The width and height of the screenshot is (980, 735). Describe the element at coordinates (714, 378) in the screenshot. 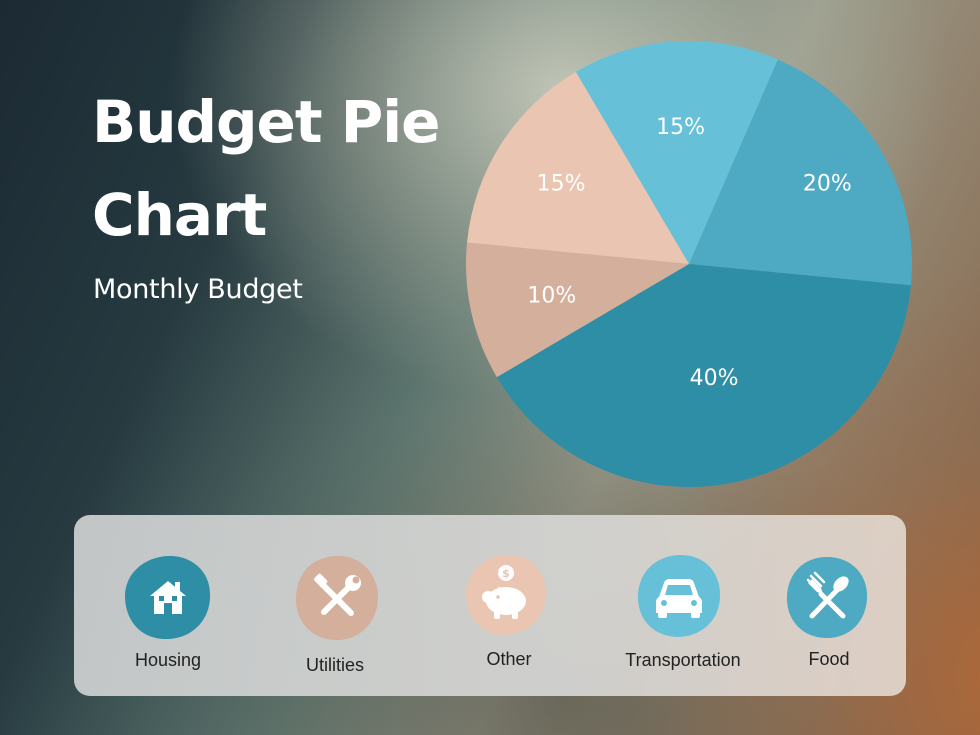

I see `pie-slice-label-3: 40%` at that location.